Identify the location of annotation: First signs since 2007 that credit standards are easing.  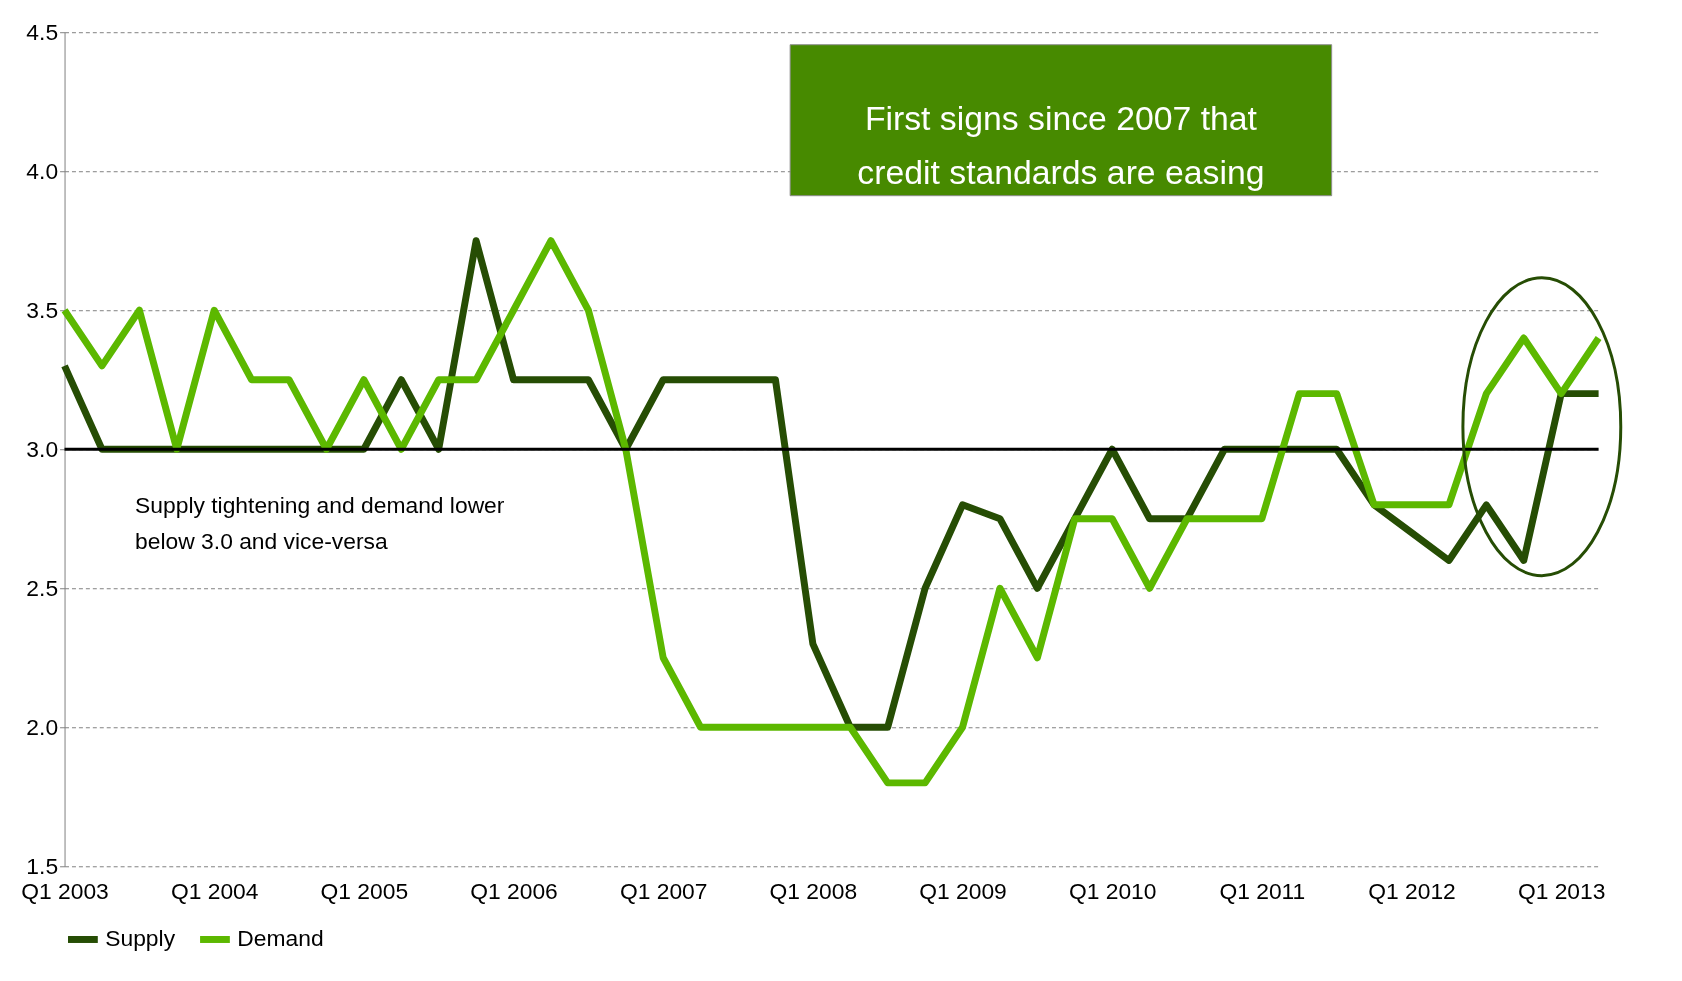
(1061, 145).